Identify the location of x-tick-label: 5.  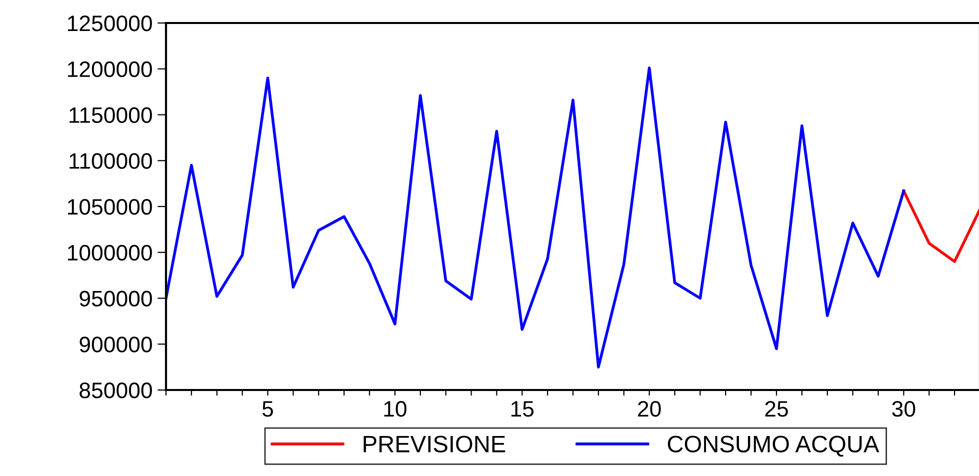
(267, 409).